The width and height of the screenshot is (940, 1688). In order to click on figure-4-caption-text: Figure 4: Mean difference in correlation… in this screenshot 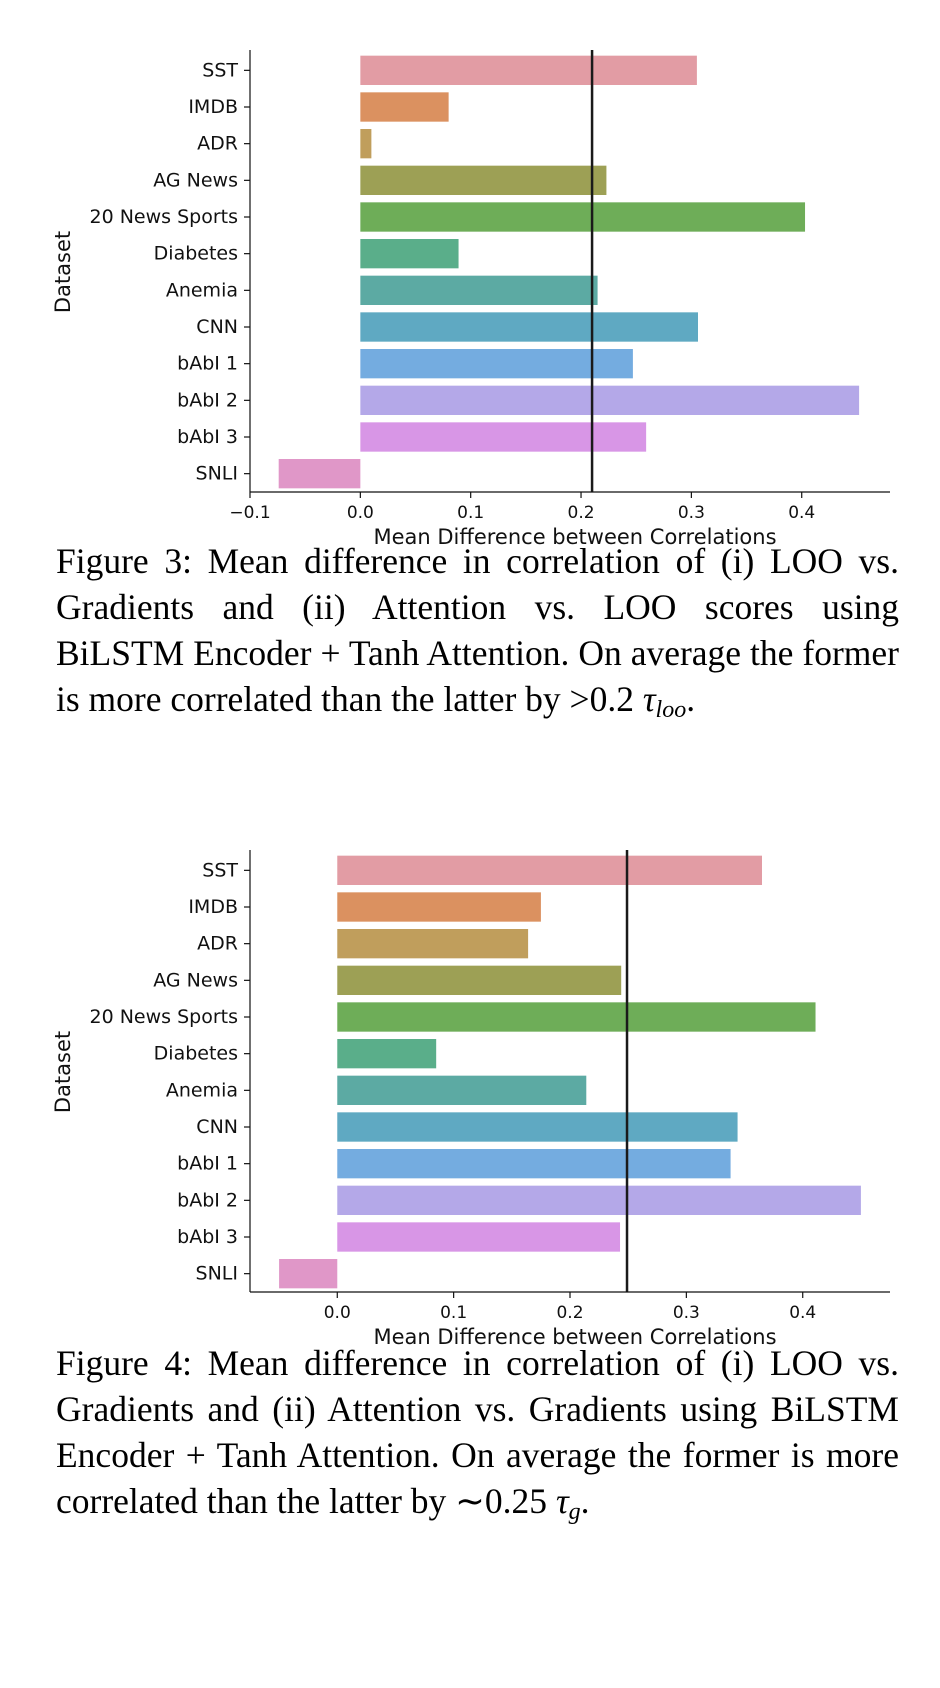, I will do `click(477, 1432)`.